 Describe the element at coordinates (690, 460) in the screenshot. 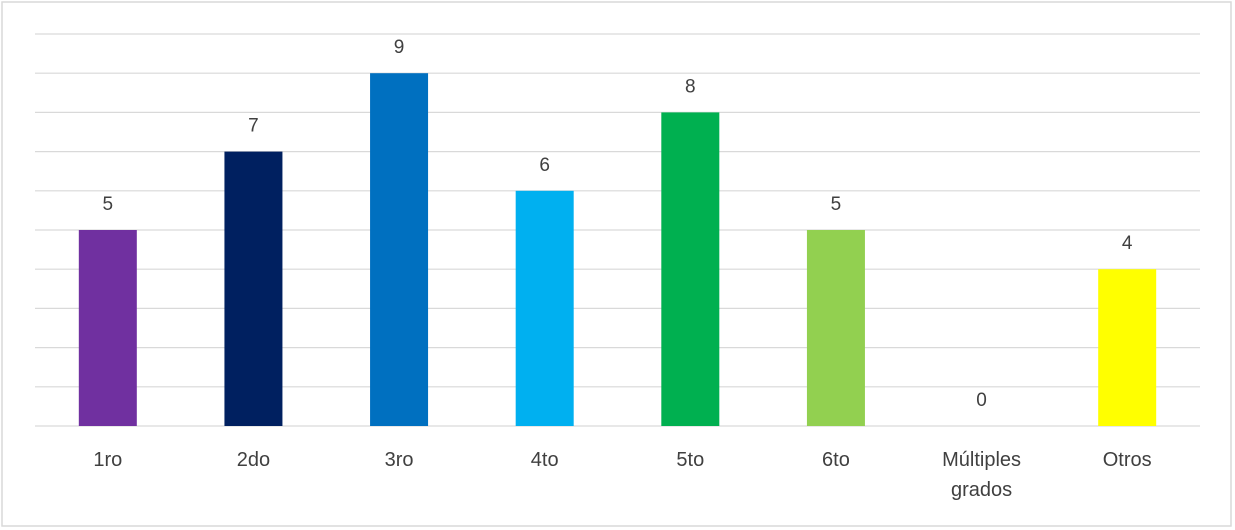

I see `x-tick-label: 5to` at that location.